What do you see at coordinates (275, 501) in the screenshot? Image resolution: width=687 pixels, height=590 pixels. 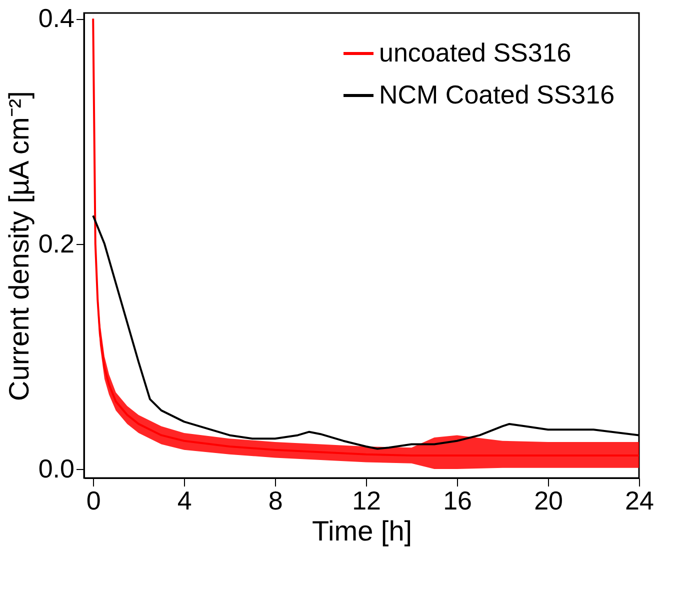 I see `x-tick-label: 8` at bounding box center [275, 501].